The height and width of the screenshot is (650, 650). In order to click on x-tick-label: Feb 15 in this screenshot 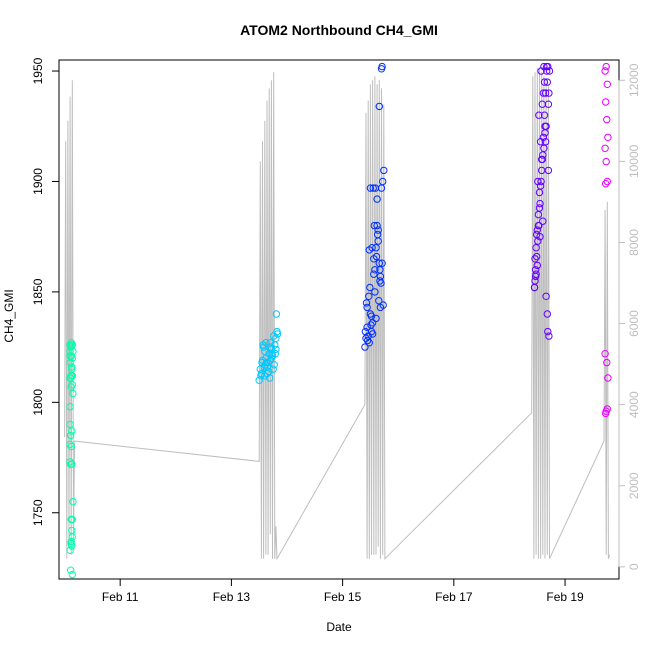, I will do `click(343, 597)`.